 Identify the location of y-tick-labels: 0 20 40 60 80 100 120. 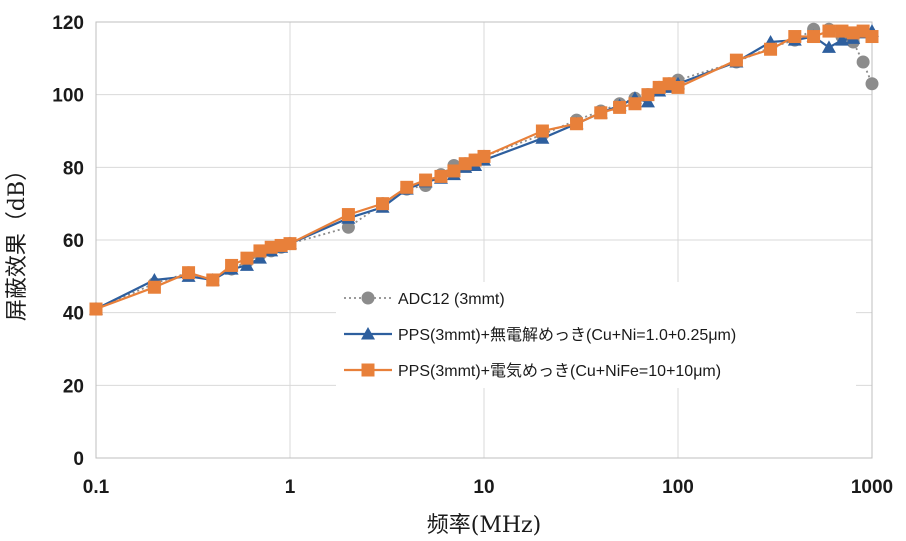
(68, 241).